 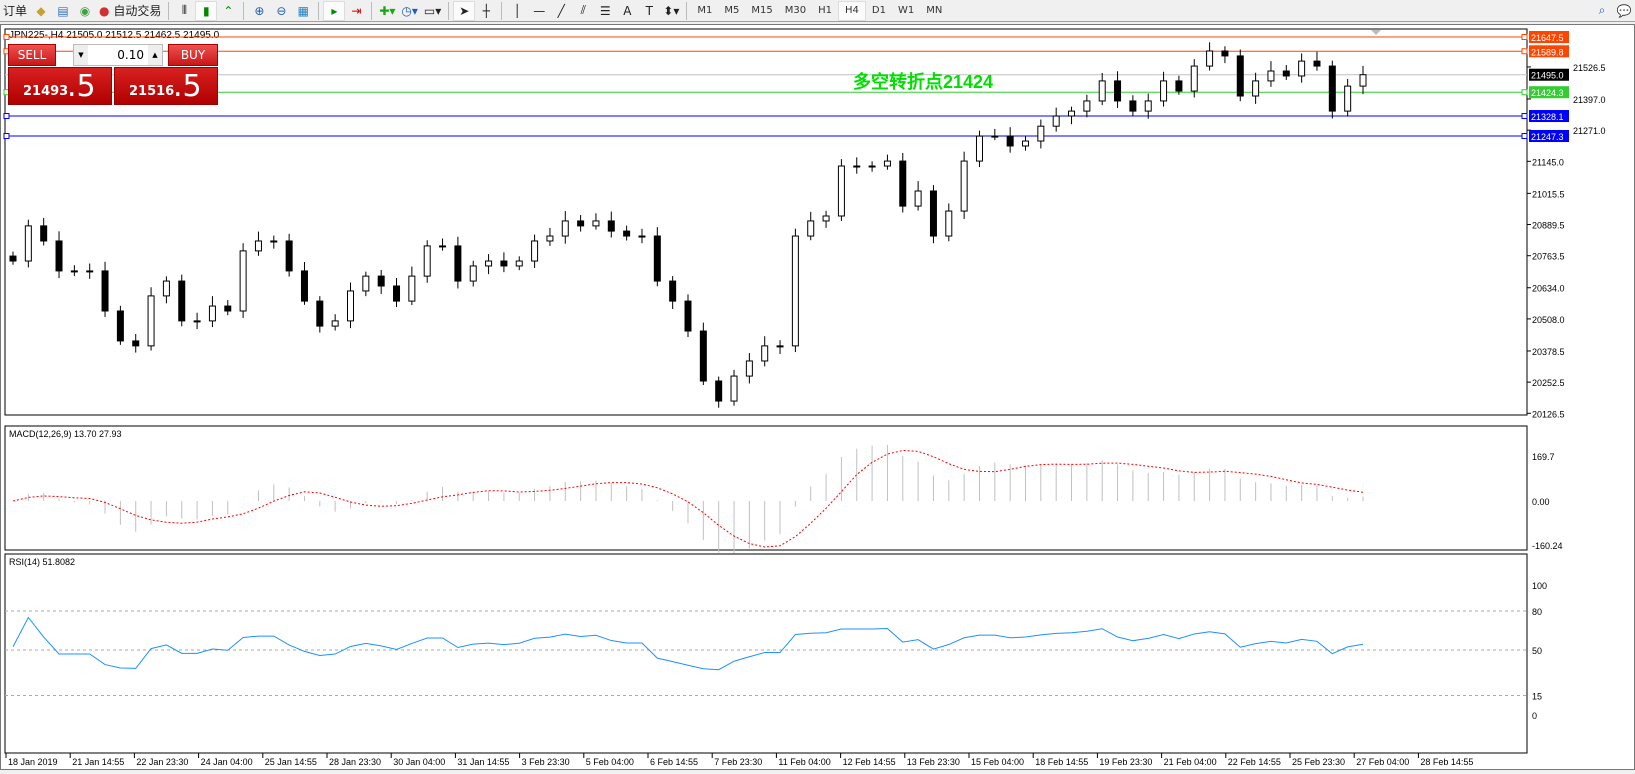 I want to click on indicators-icon: ✚▾, so click(x=387, y=10).